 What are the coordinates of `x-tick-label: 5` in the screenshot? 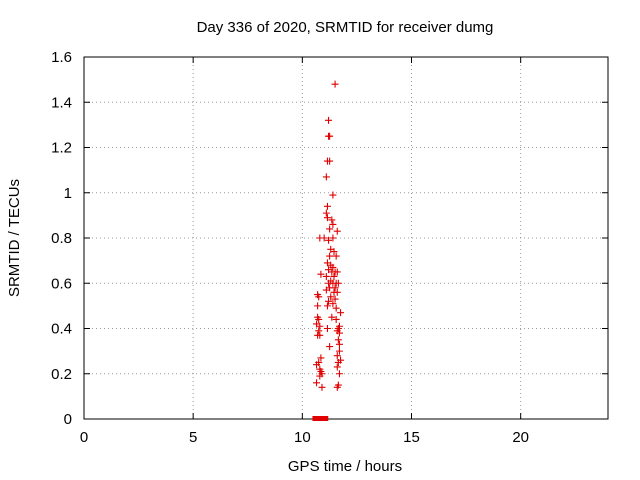 It's located at (193, 437).